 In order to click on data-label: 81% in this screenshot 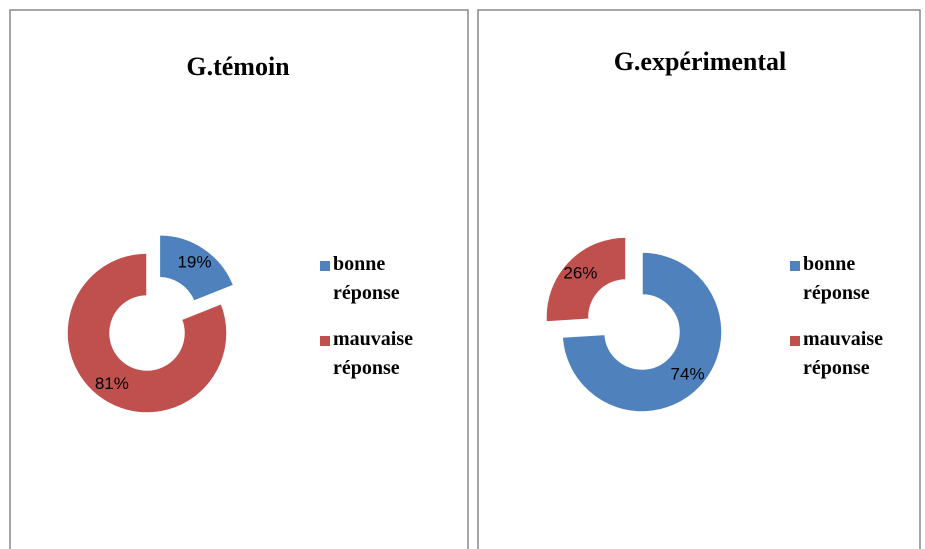, I will do `click(112, 383)`.